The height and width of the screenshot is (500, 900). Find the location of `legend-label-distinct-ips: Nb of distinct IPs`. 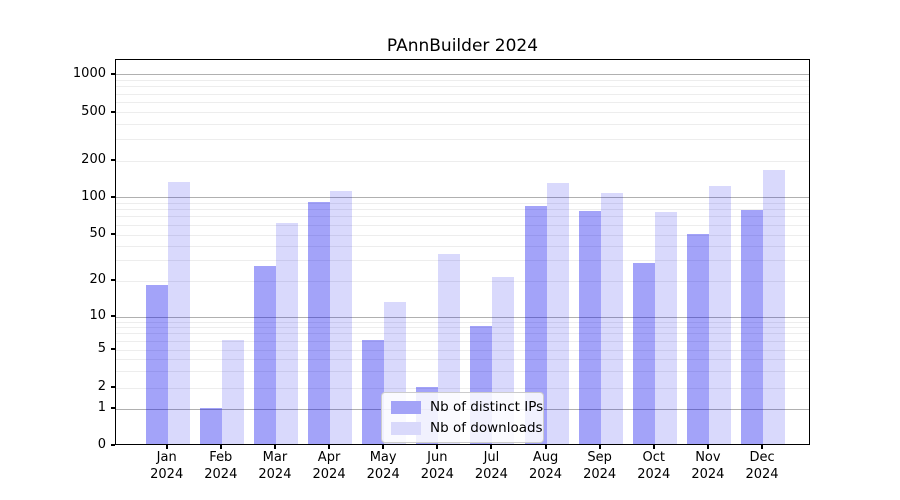

legend-label-distinct-ips: Nb of distinct IPs is located at coordinates (487, 407).